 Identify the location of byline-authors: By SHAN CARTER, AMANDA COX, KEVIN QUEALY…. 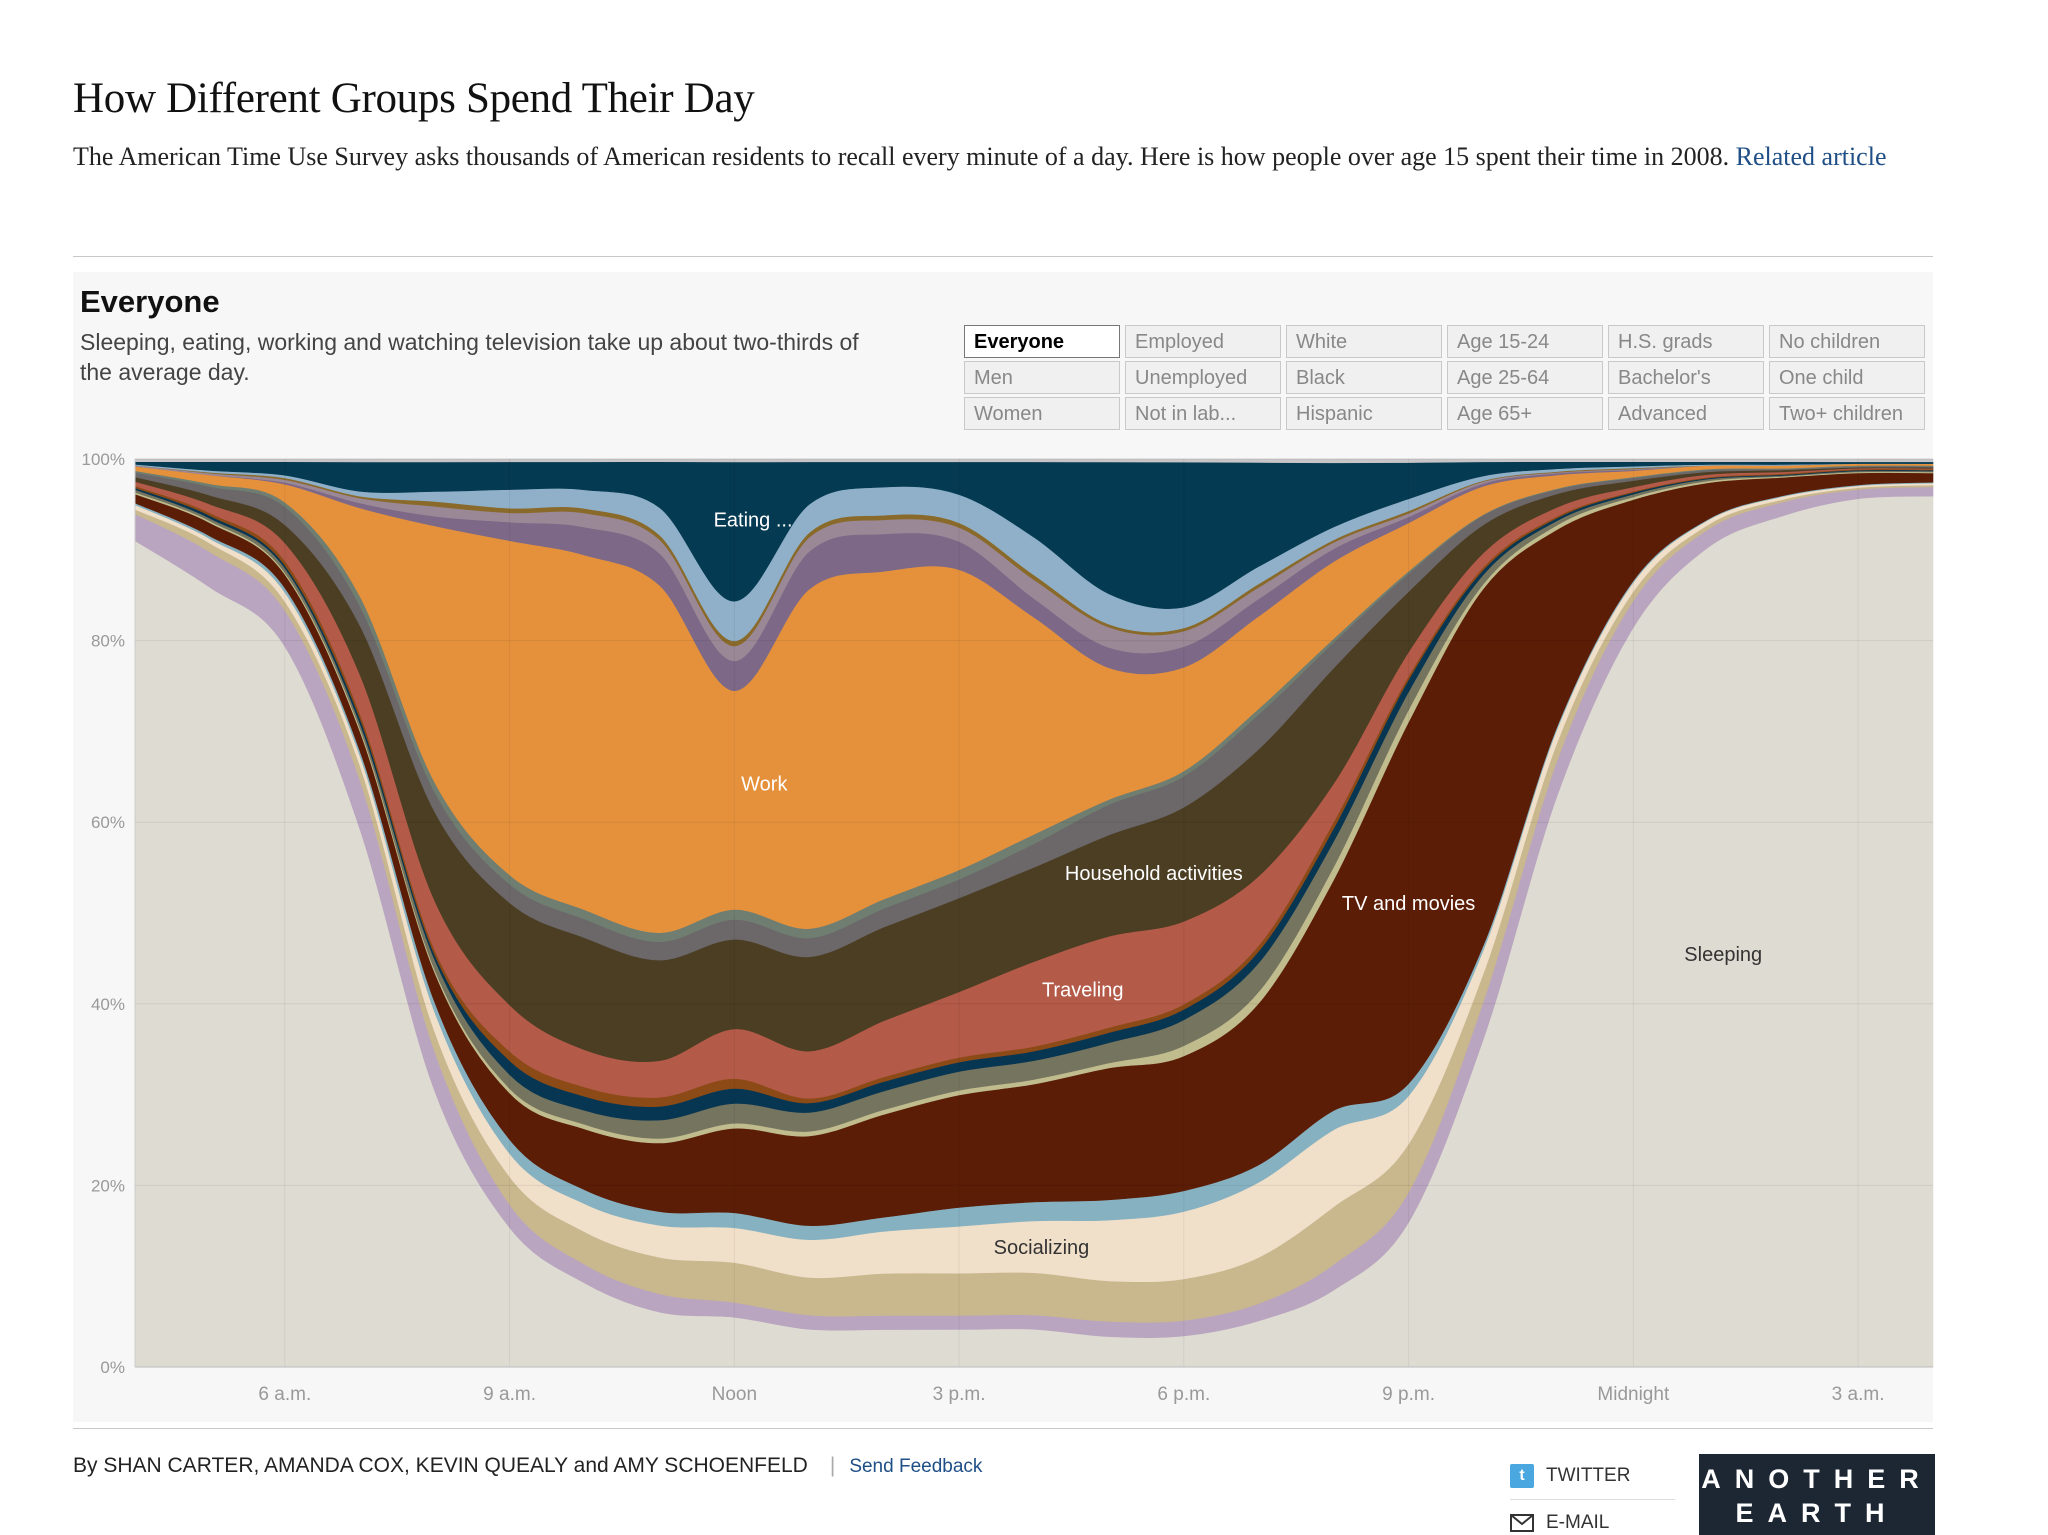
(440, 1465).